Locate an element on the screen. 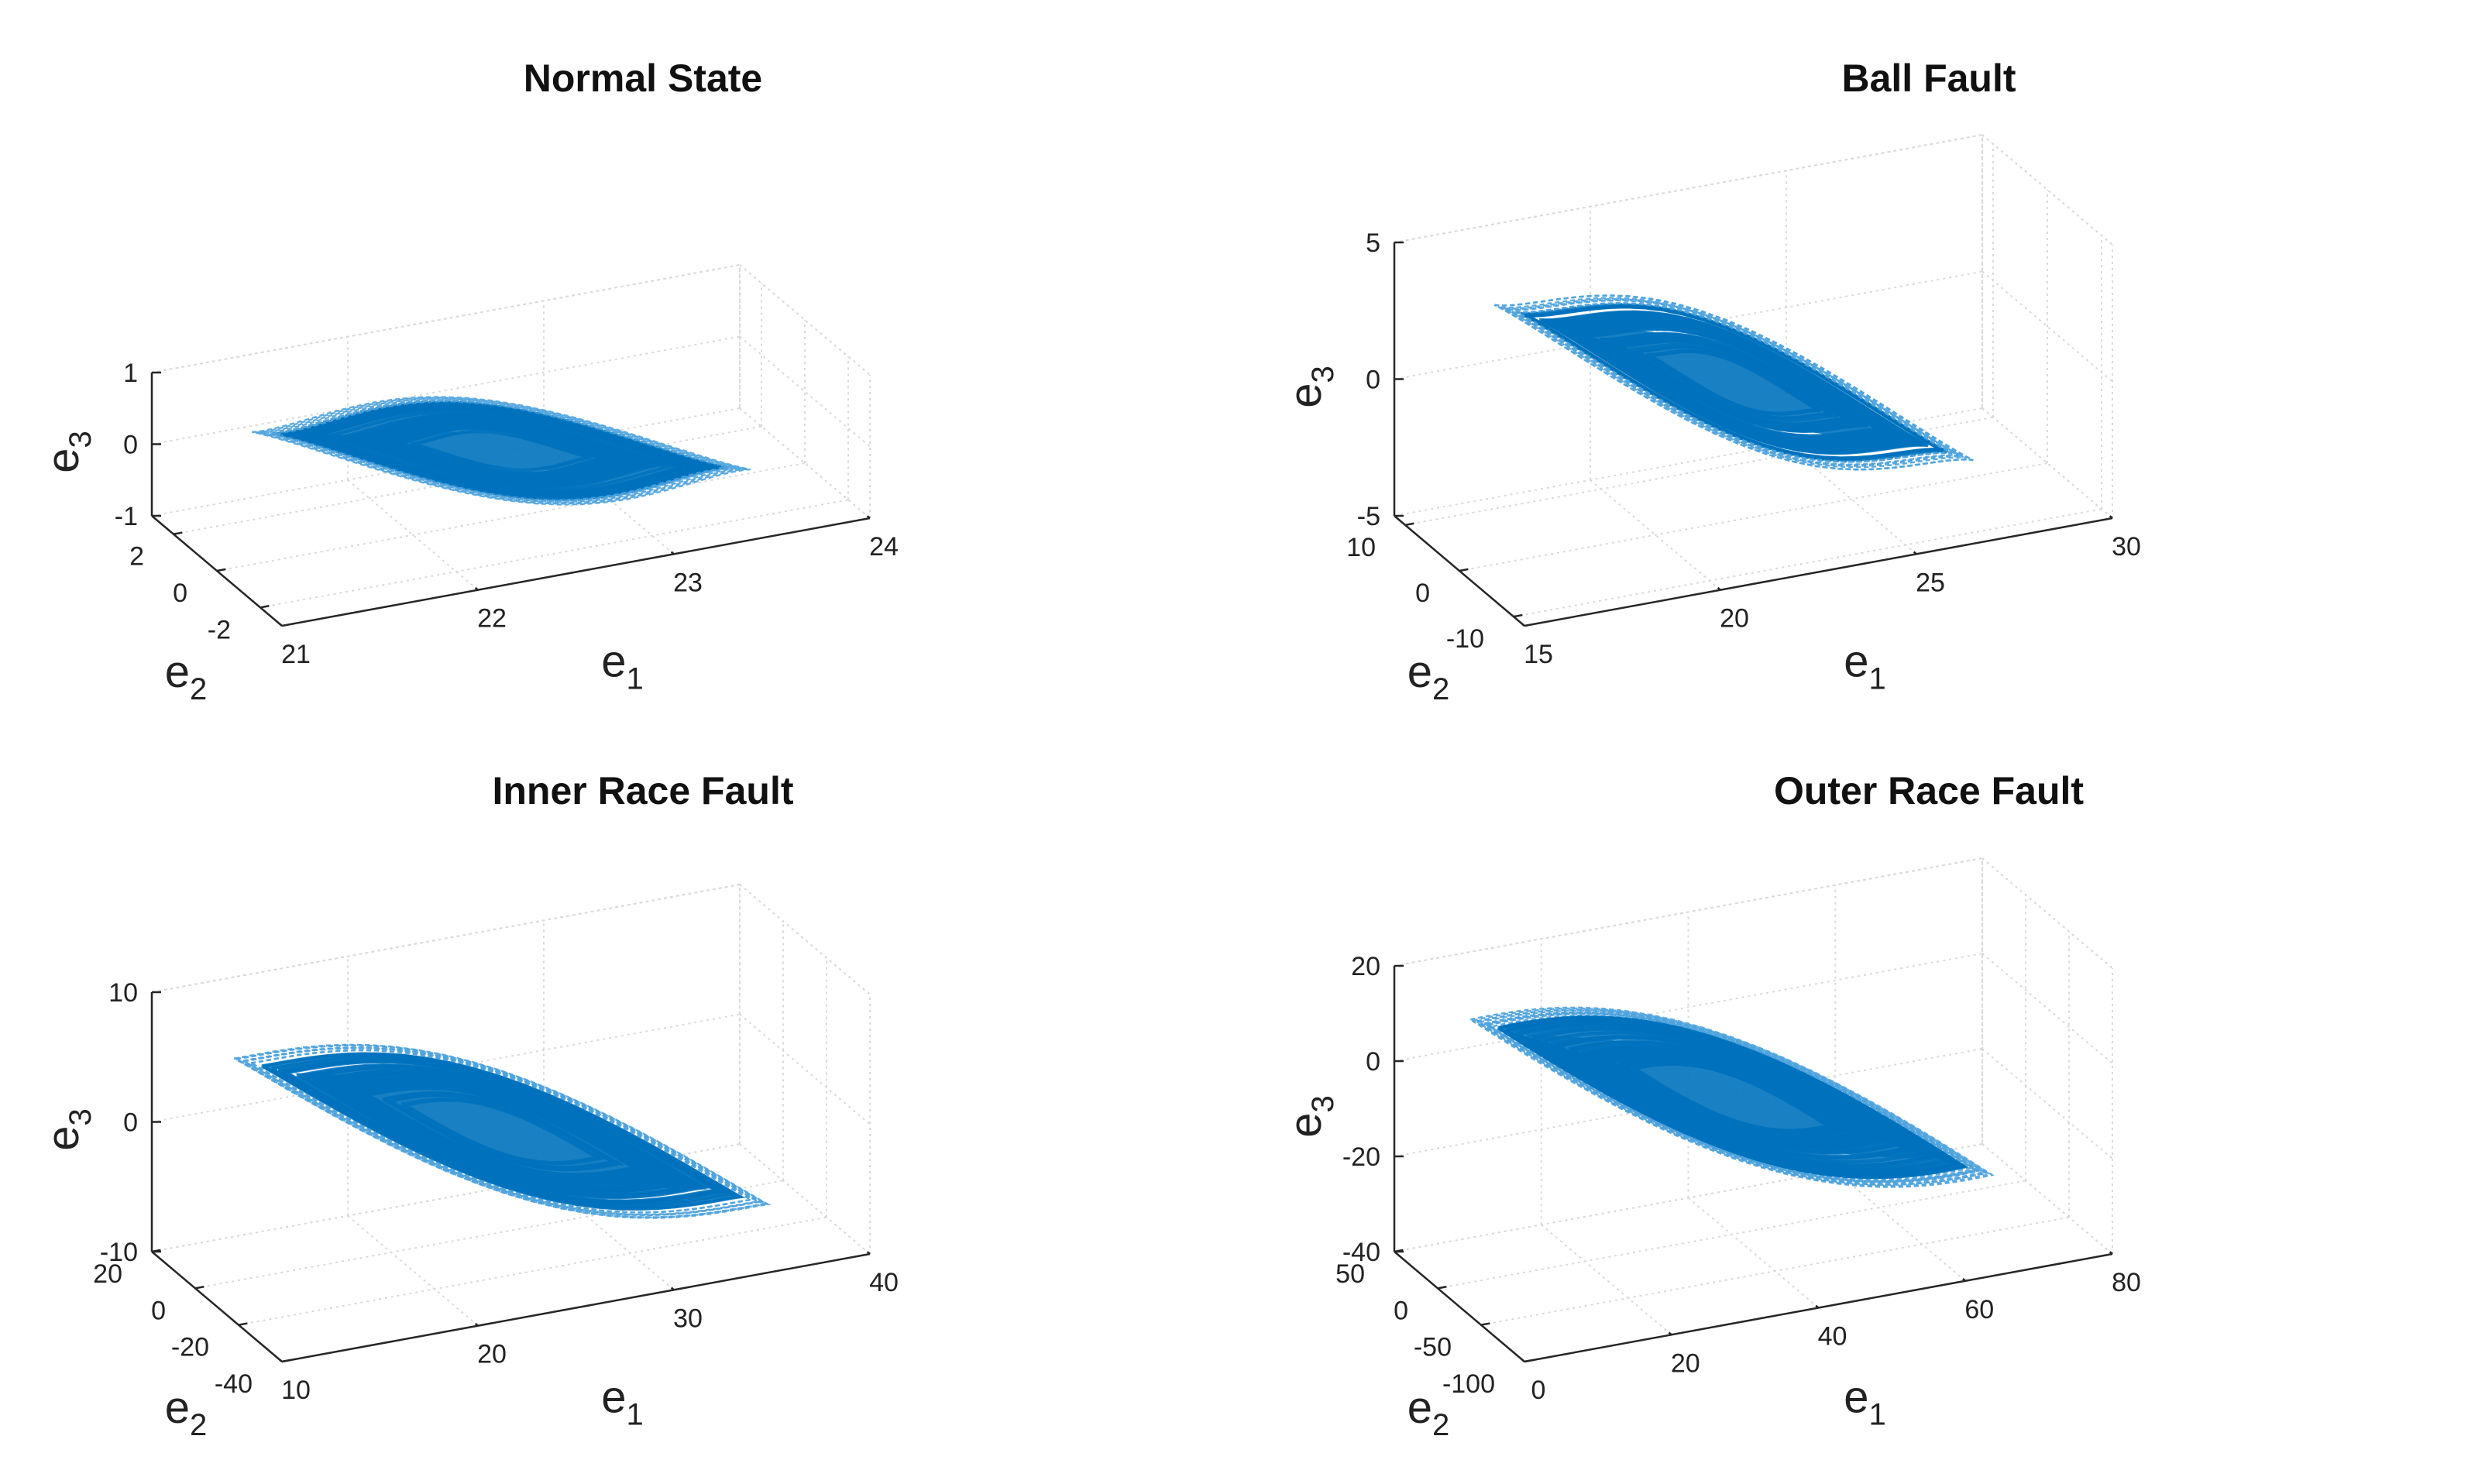 This screenshot has width=2485, height=1484. y-tick-label: 20 is located at coordinates (107, 1274).